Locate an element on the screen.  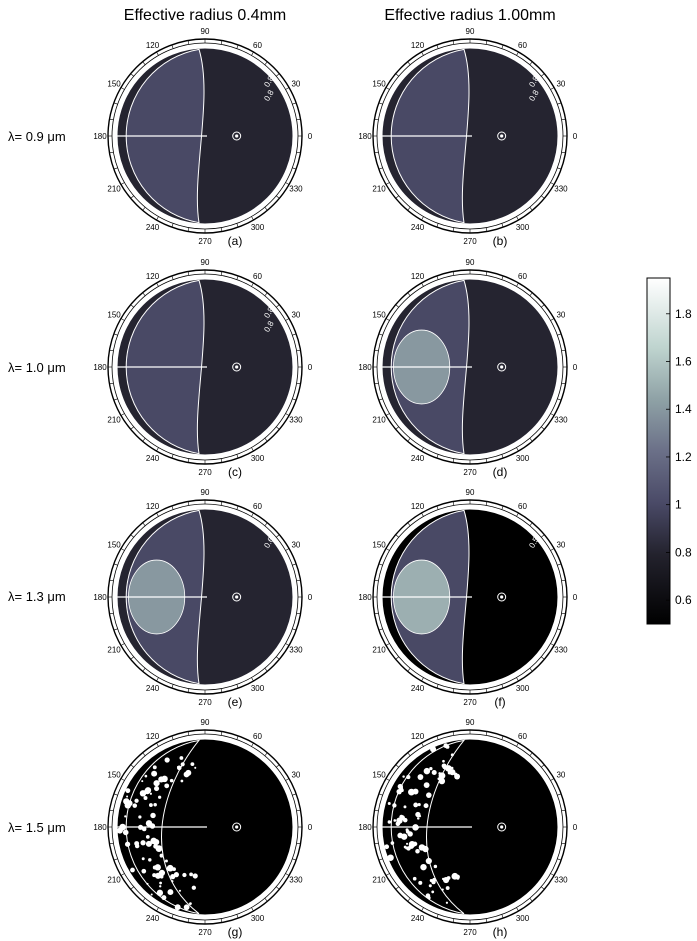
angle-tick-label: 180 is located at coordinates (365, 827).